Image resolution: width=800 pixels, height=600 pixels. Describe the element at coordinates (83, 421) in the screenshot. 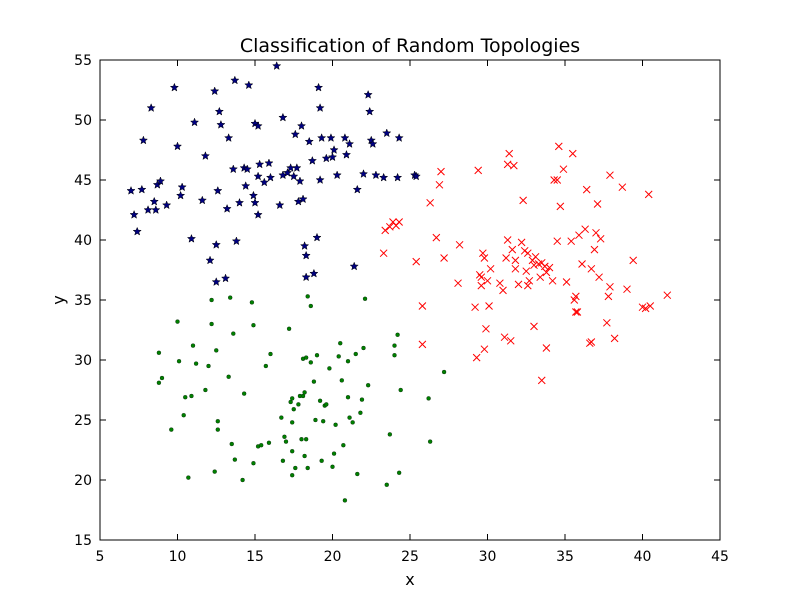

I see `y-tick-label: 25` at that location.